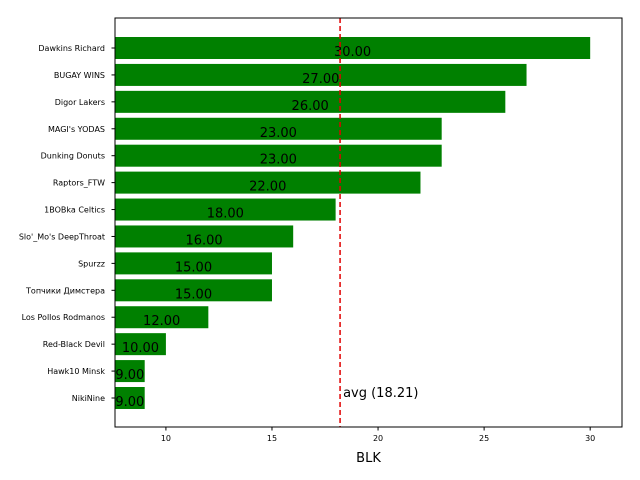 This screenshot has height=480, width=640. I want to click on bar-value-label: 26.00, so click(310, 106).